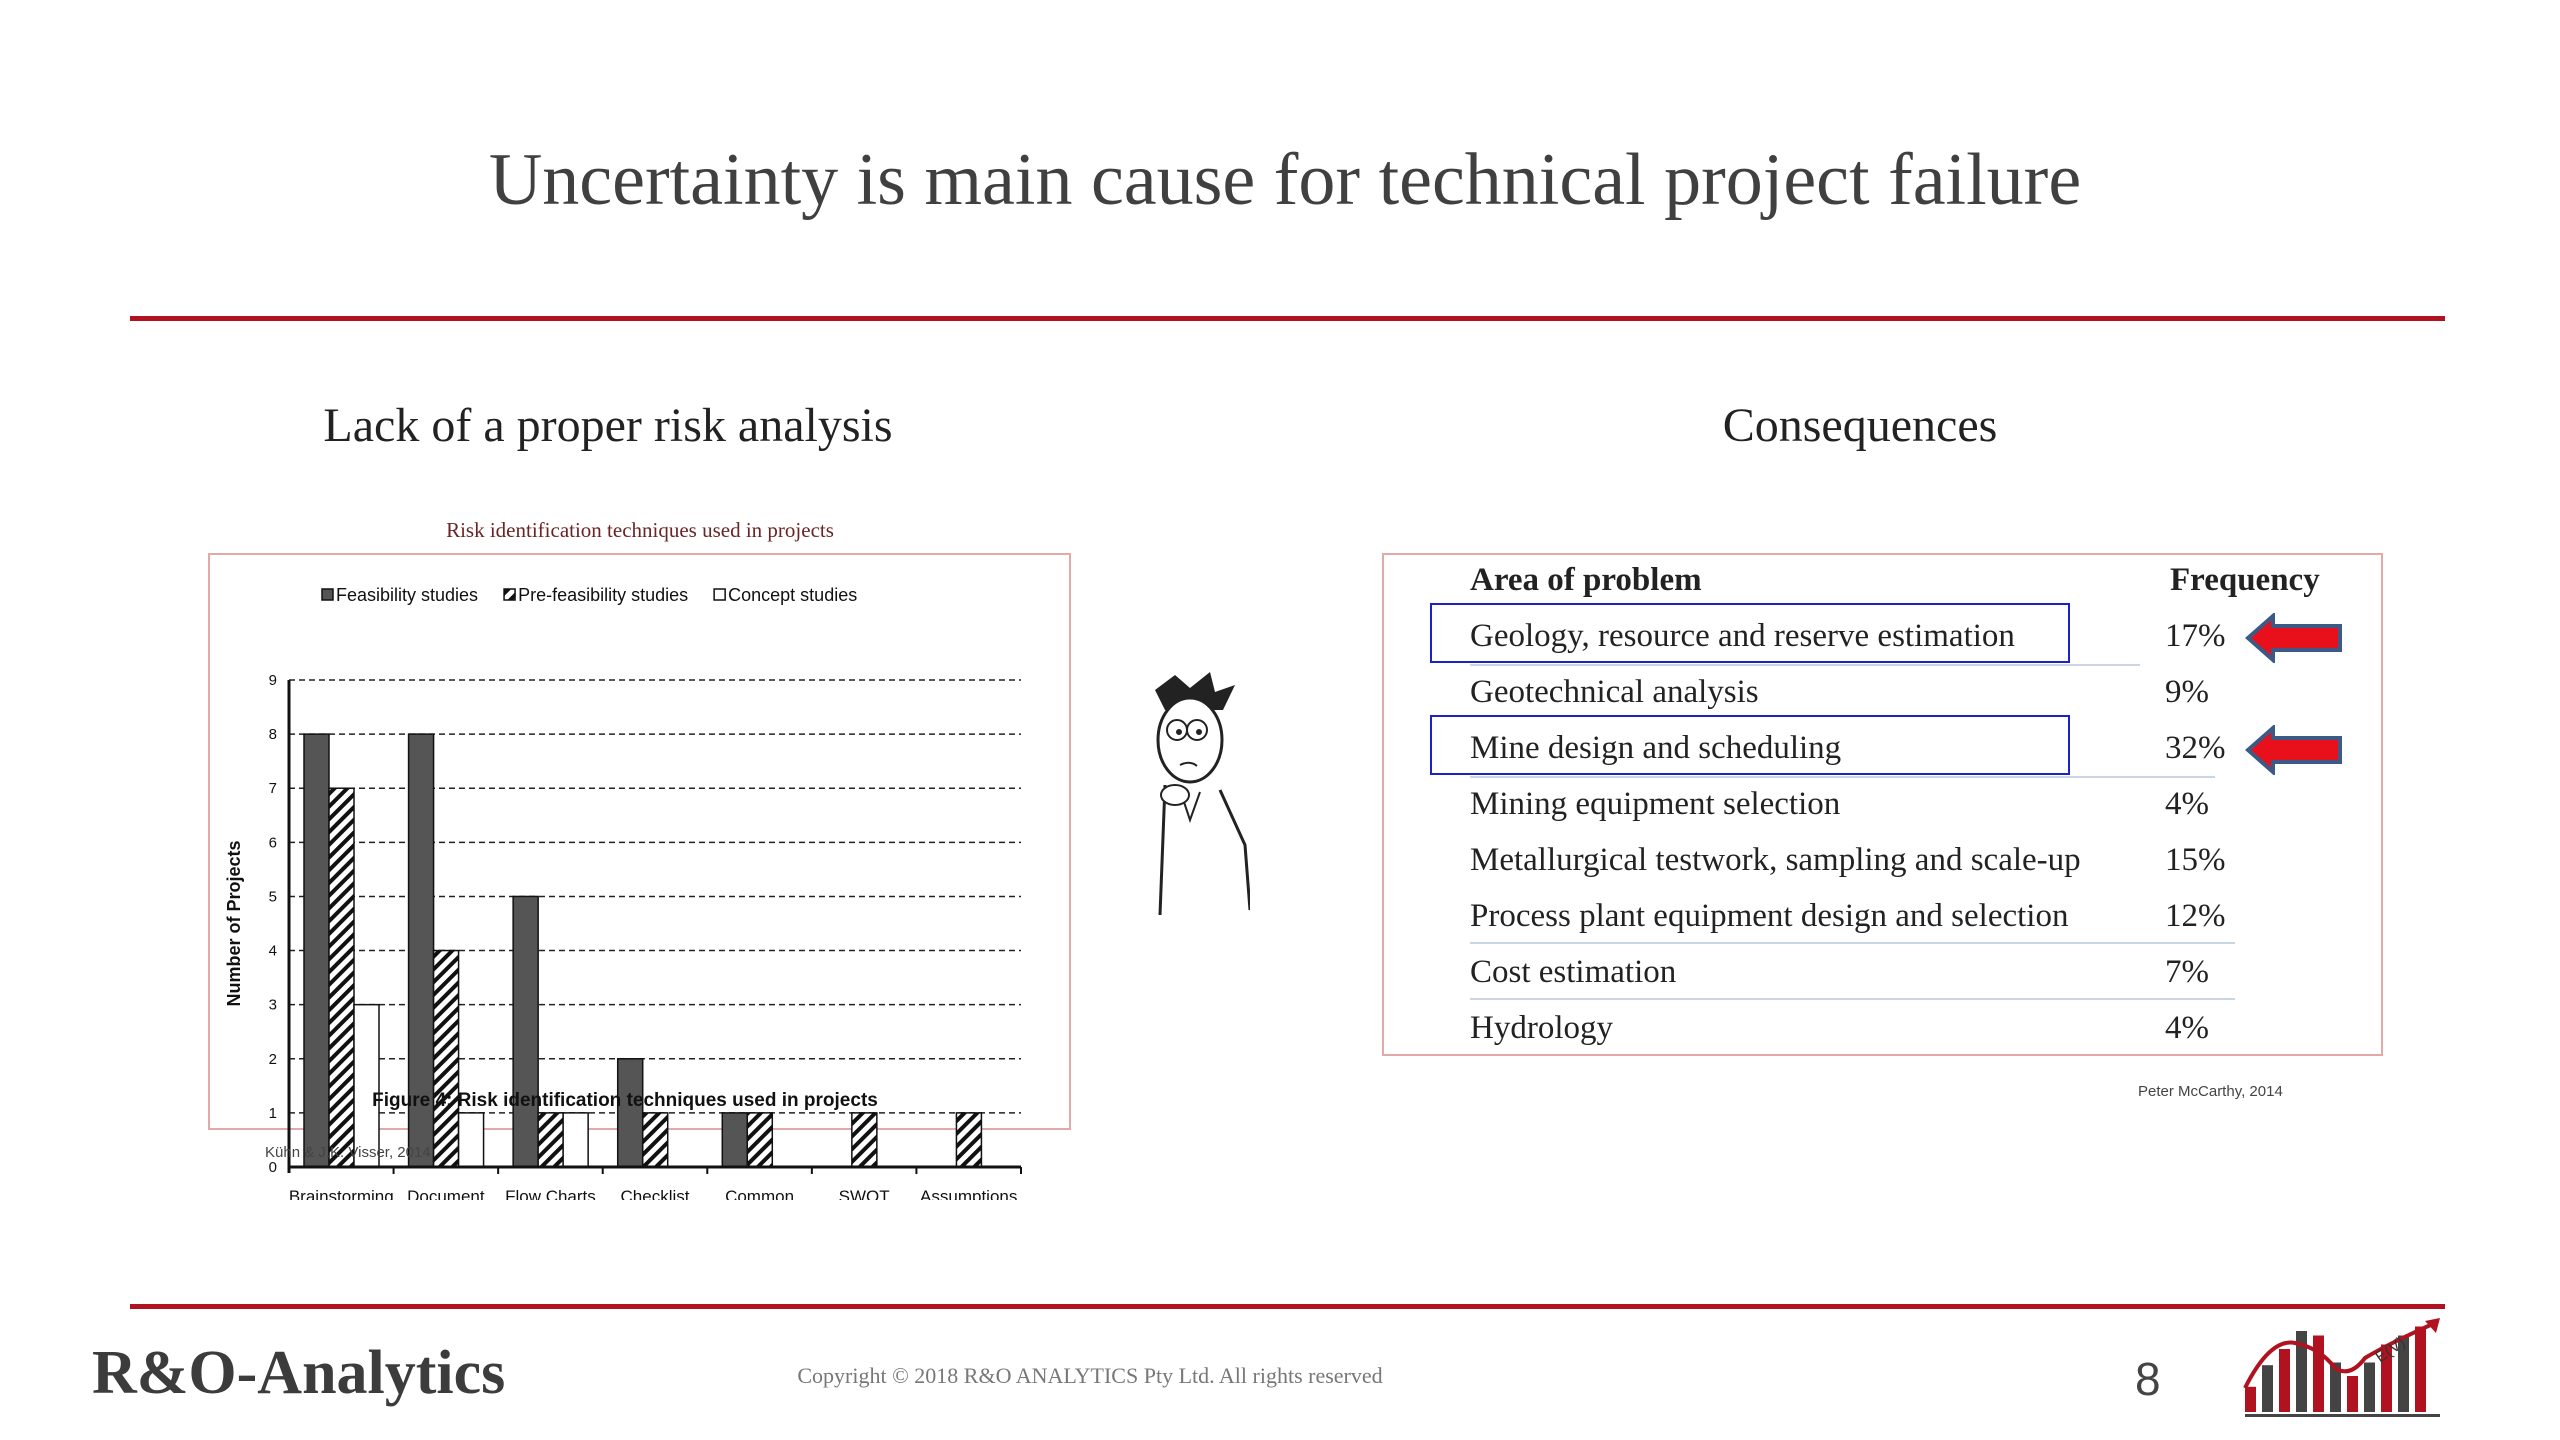 This screenshot has height=1440, width=2560. I want to click on company-logo-icon: E(V), so click(2341, 1367).